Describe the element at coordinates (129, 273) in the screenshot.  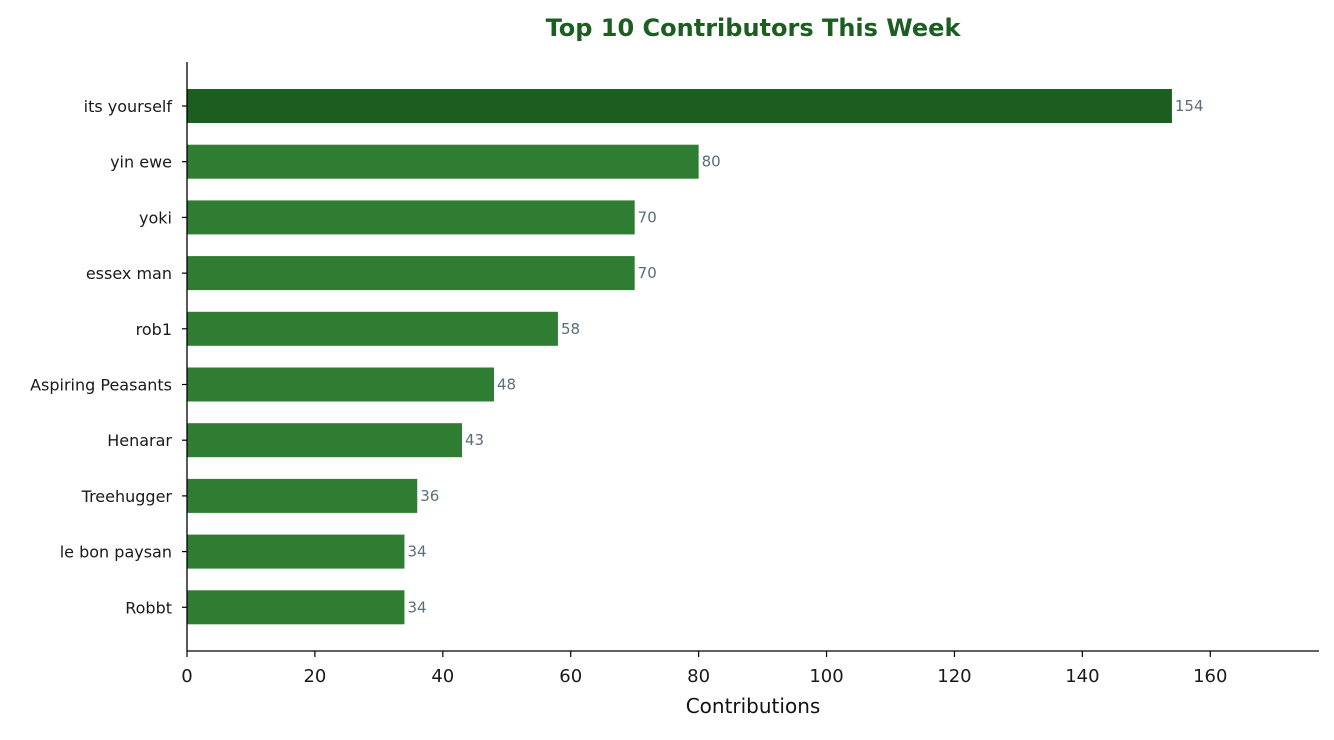
I see `y-tick-label-4: essex man` at that location.